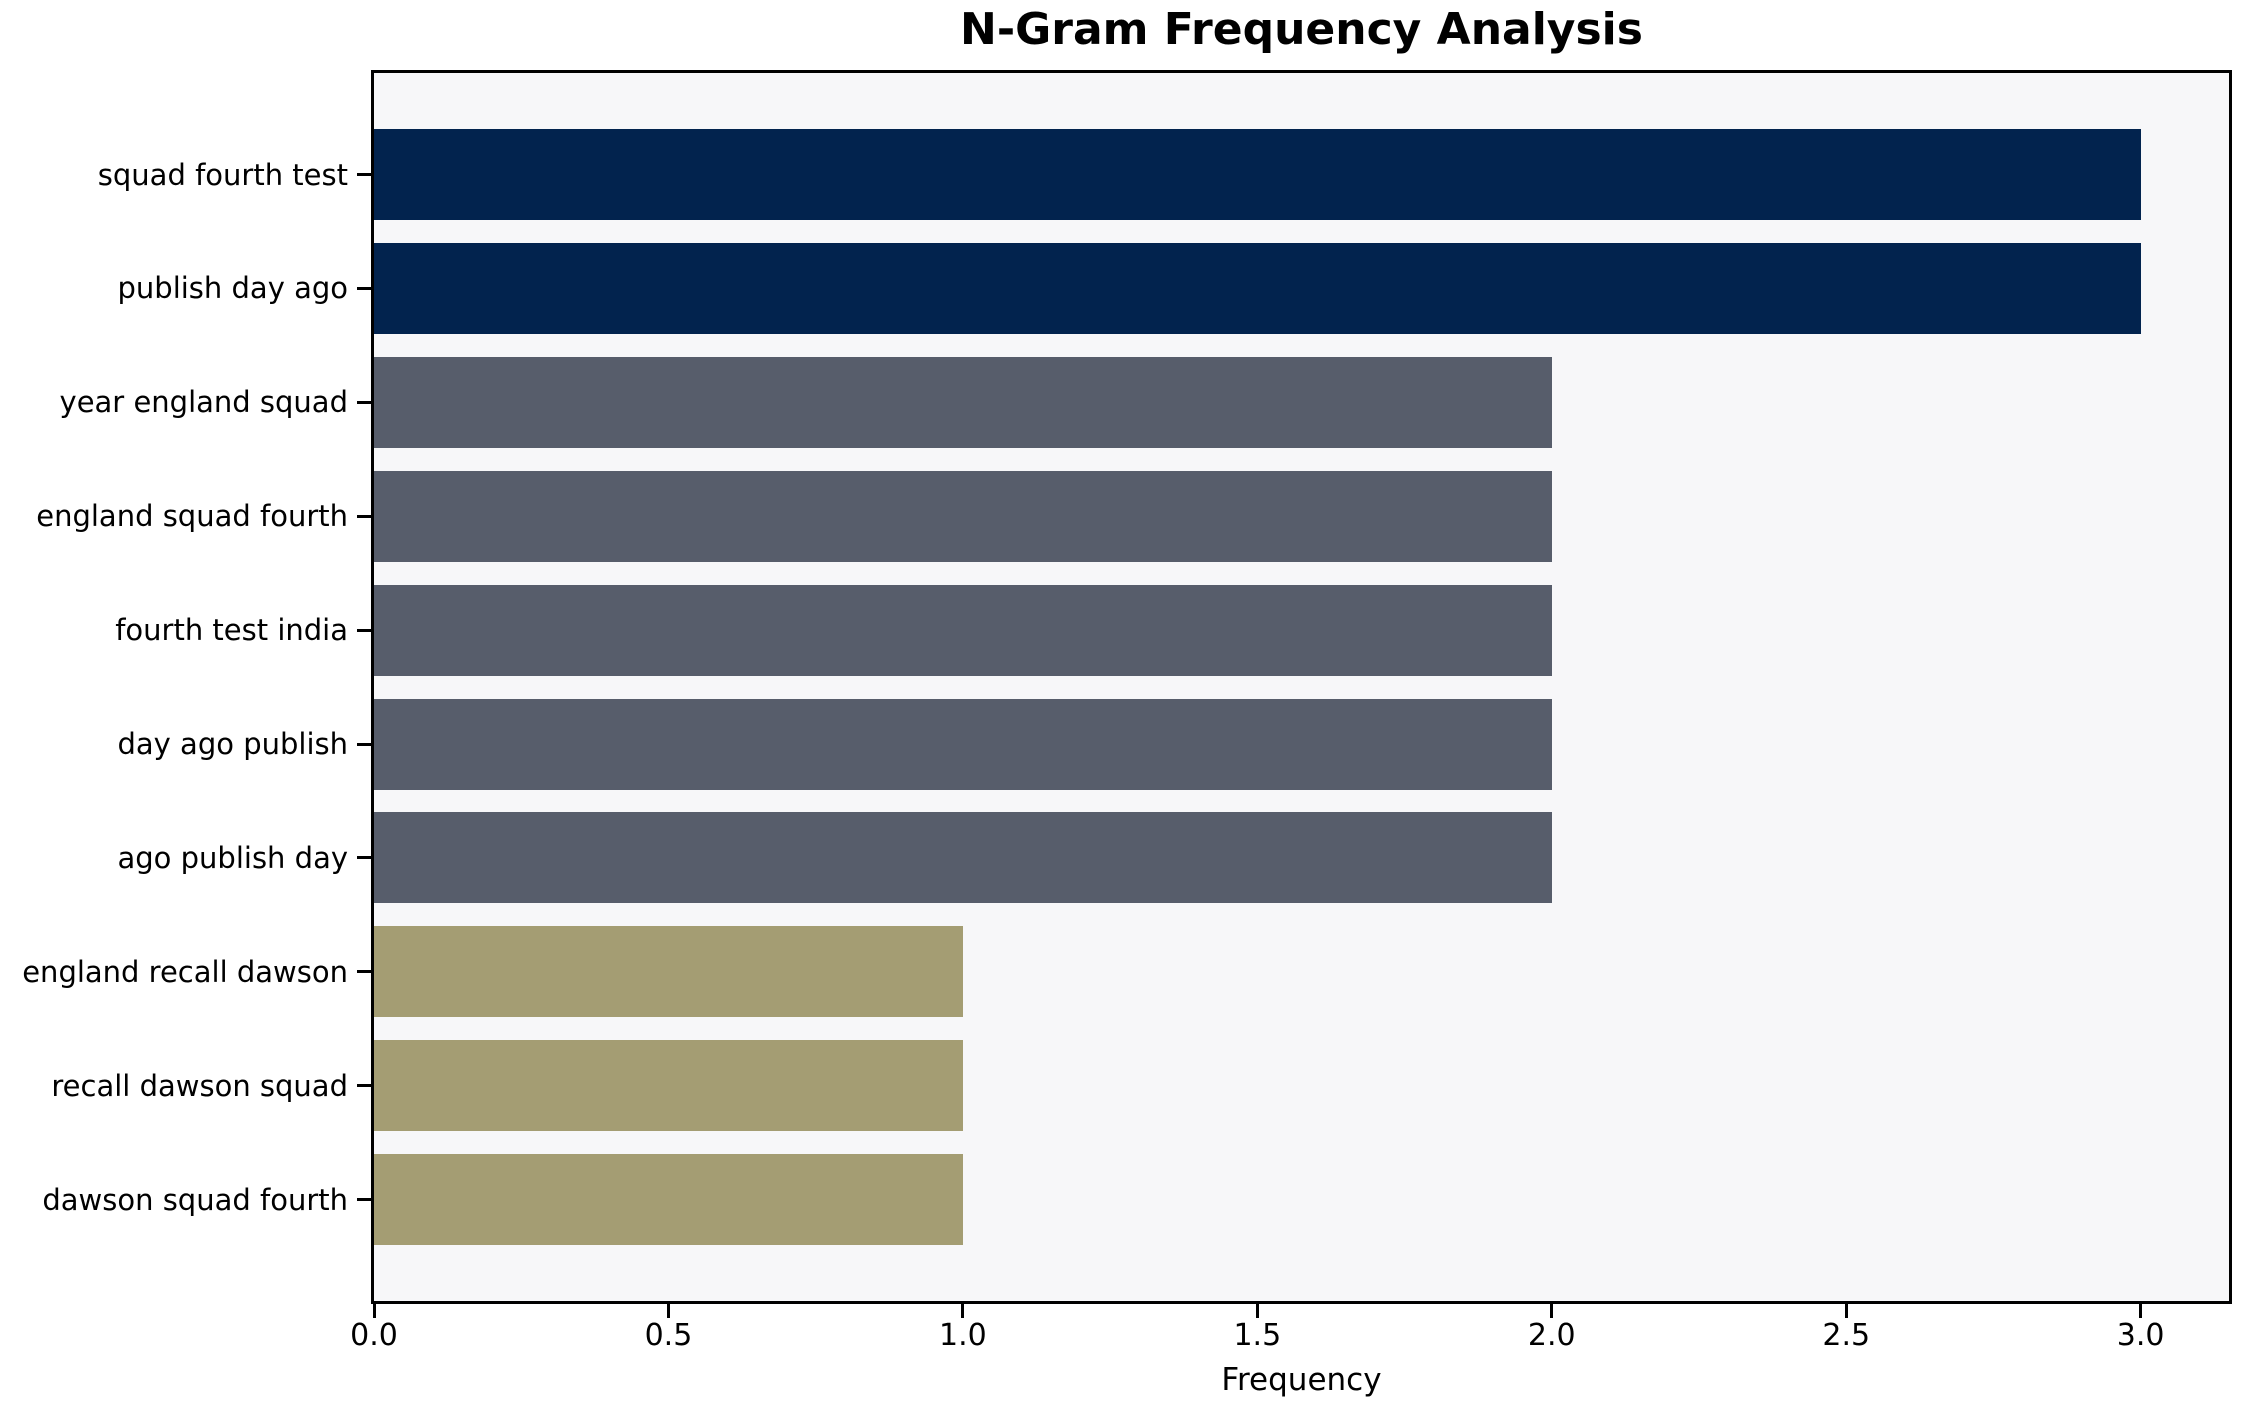 This screenshot has height=1414, width=2251. What do you see at coordinates (1257, 1335) in the screenshot?
I see `x-tick-label: 1.5` at bounding box center [1257, 1335].